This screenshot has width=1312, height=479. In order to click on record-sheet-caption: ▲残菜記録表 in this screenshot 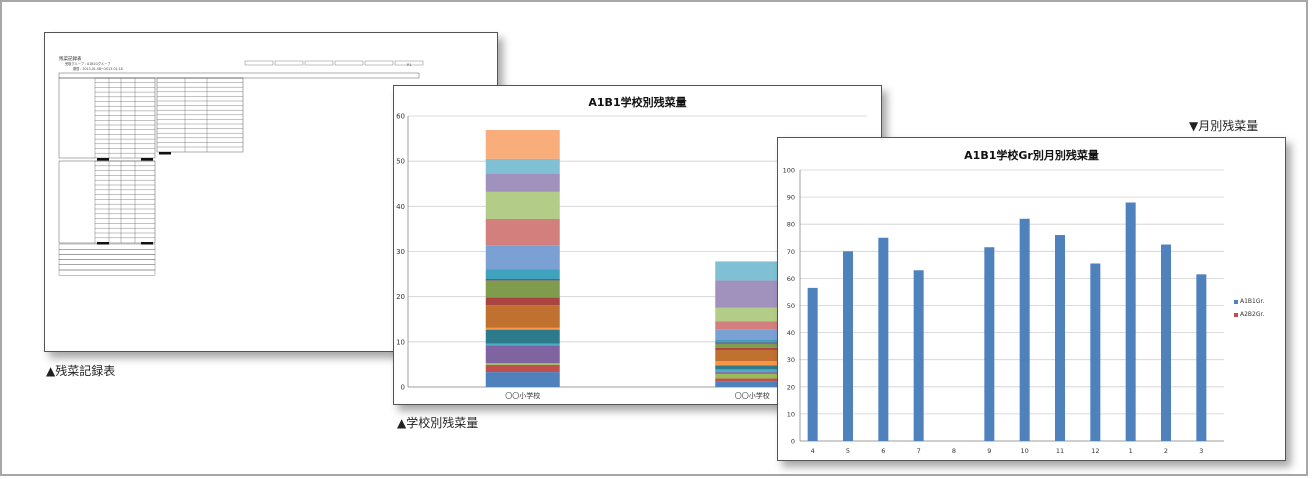, I will do `click(81, 371)`.